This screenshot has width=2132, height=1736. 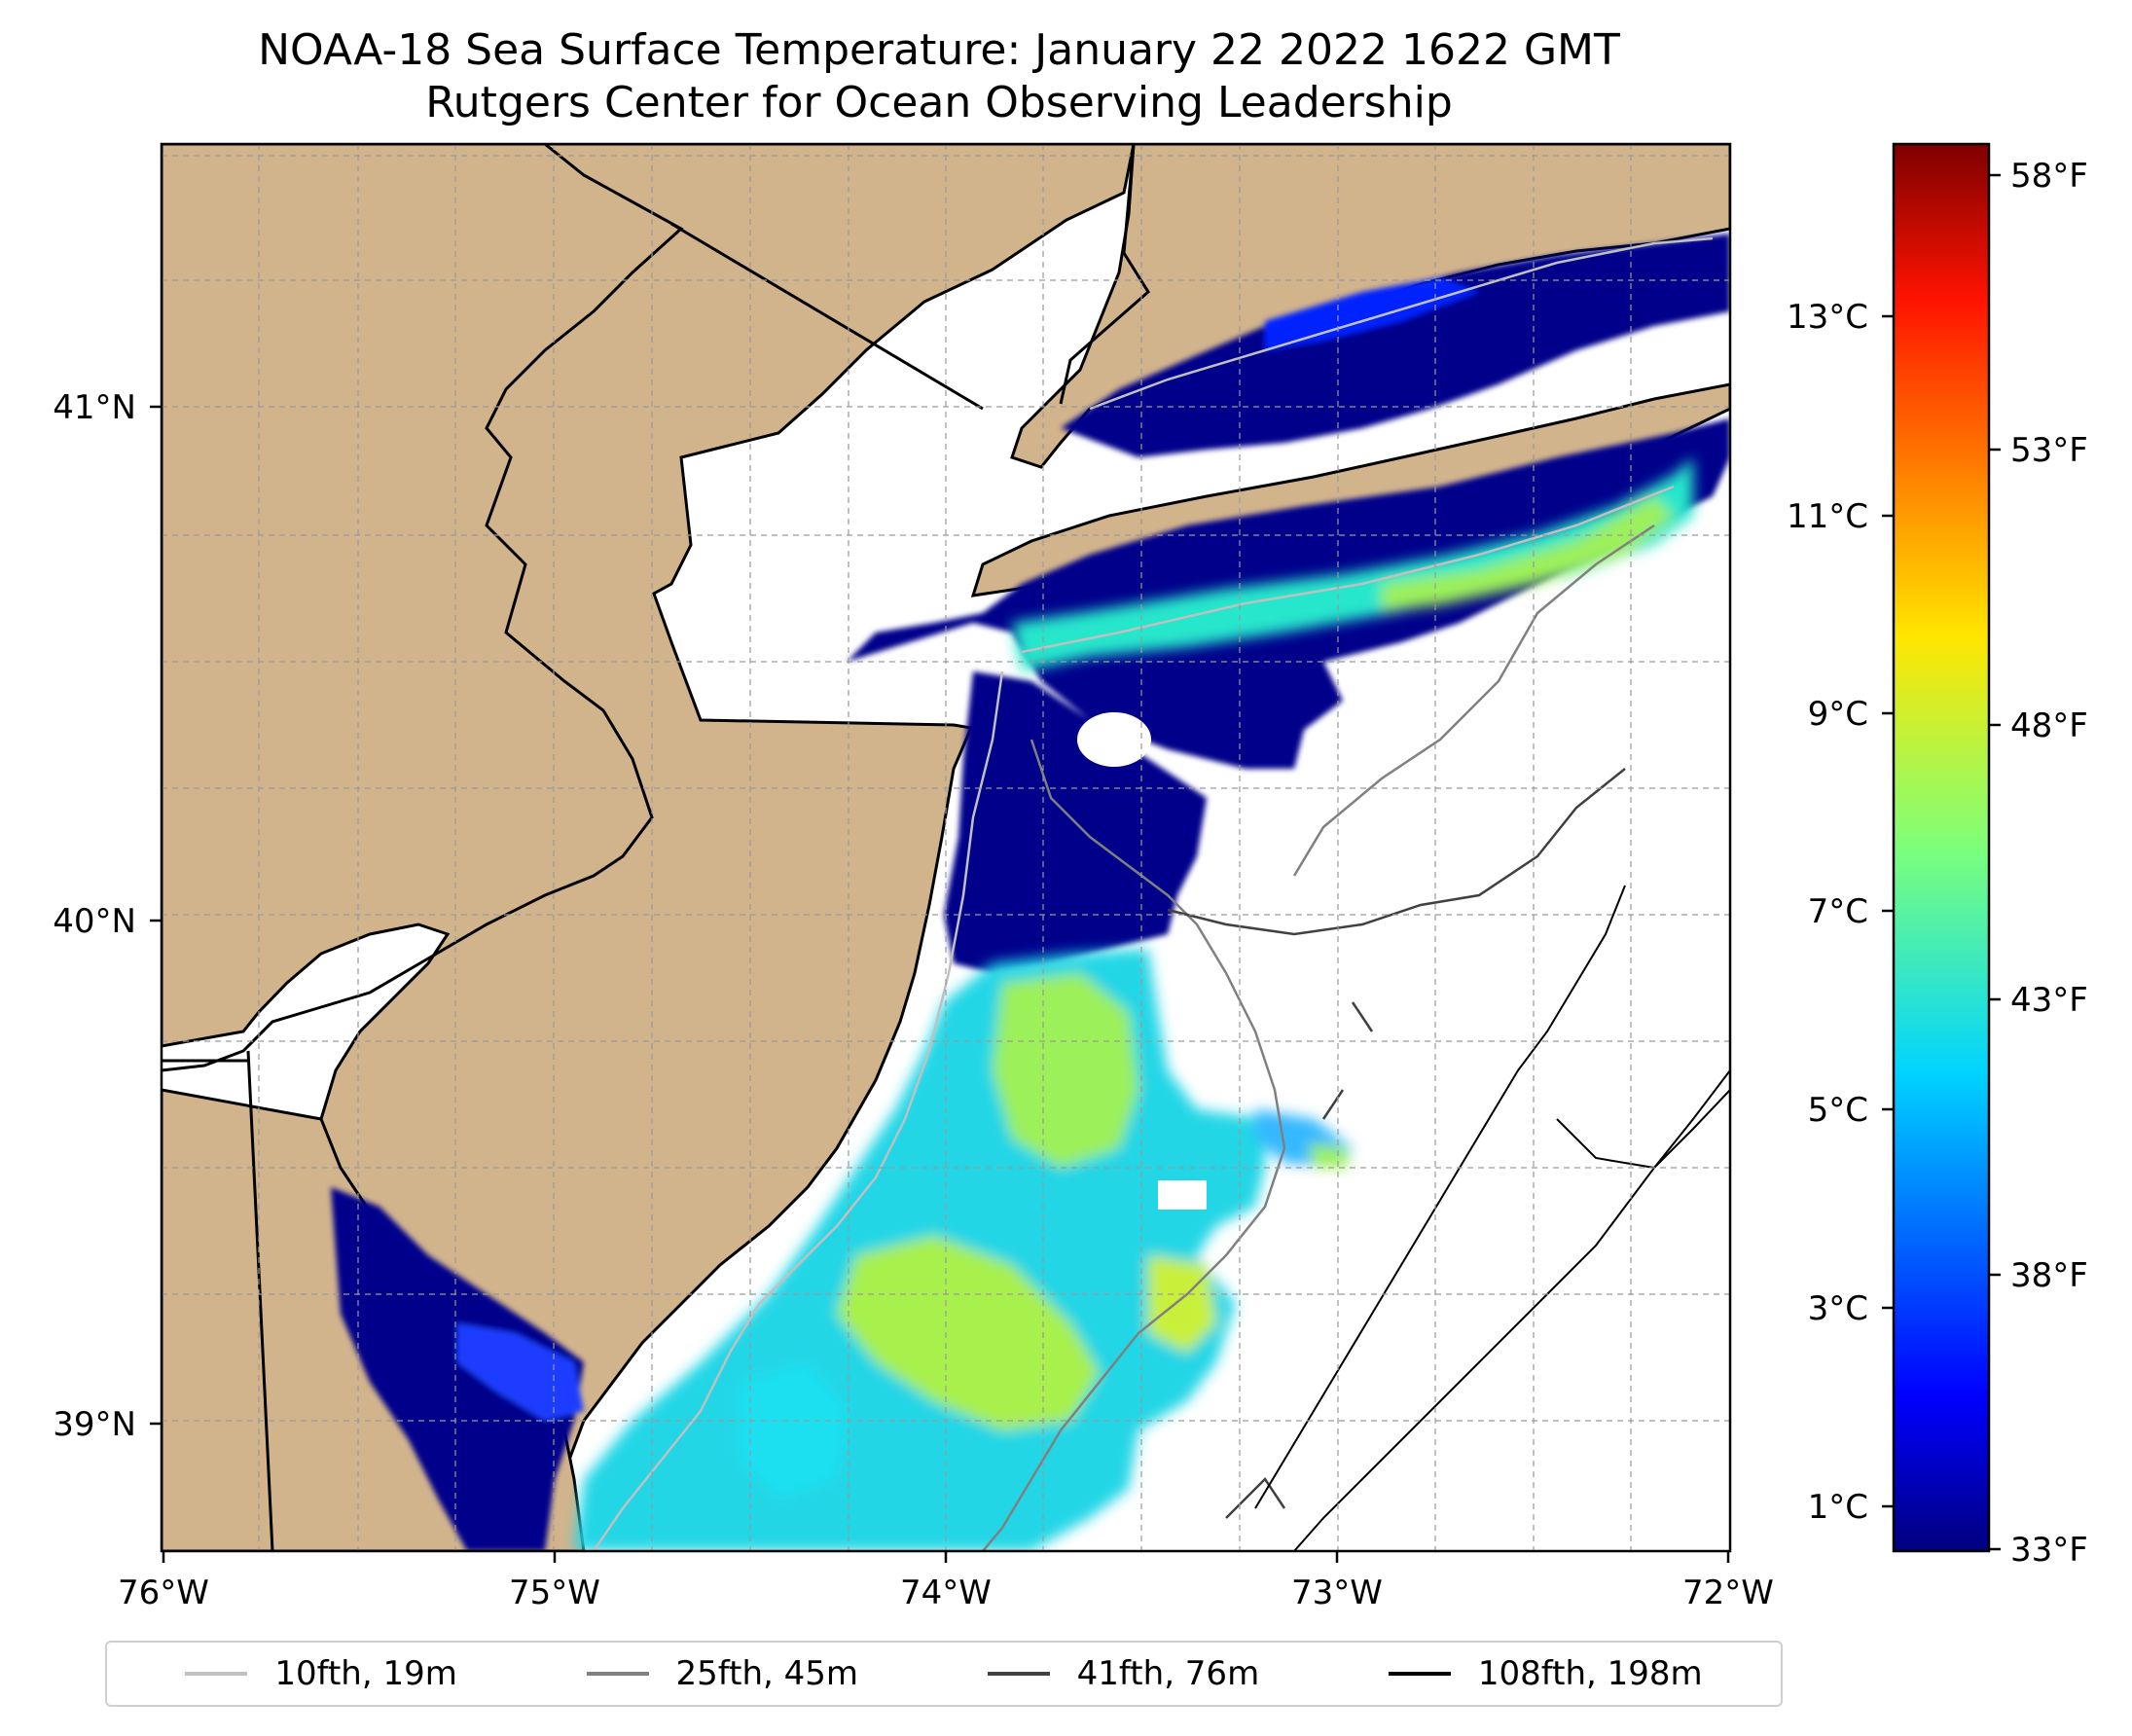 What do you see at coordinates (1838, 715) in the screenshot?
I see `colorbar-label-9c: 9°C` at bounding box center [1838, 715].